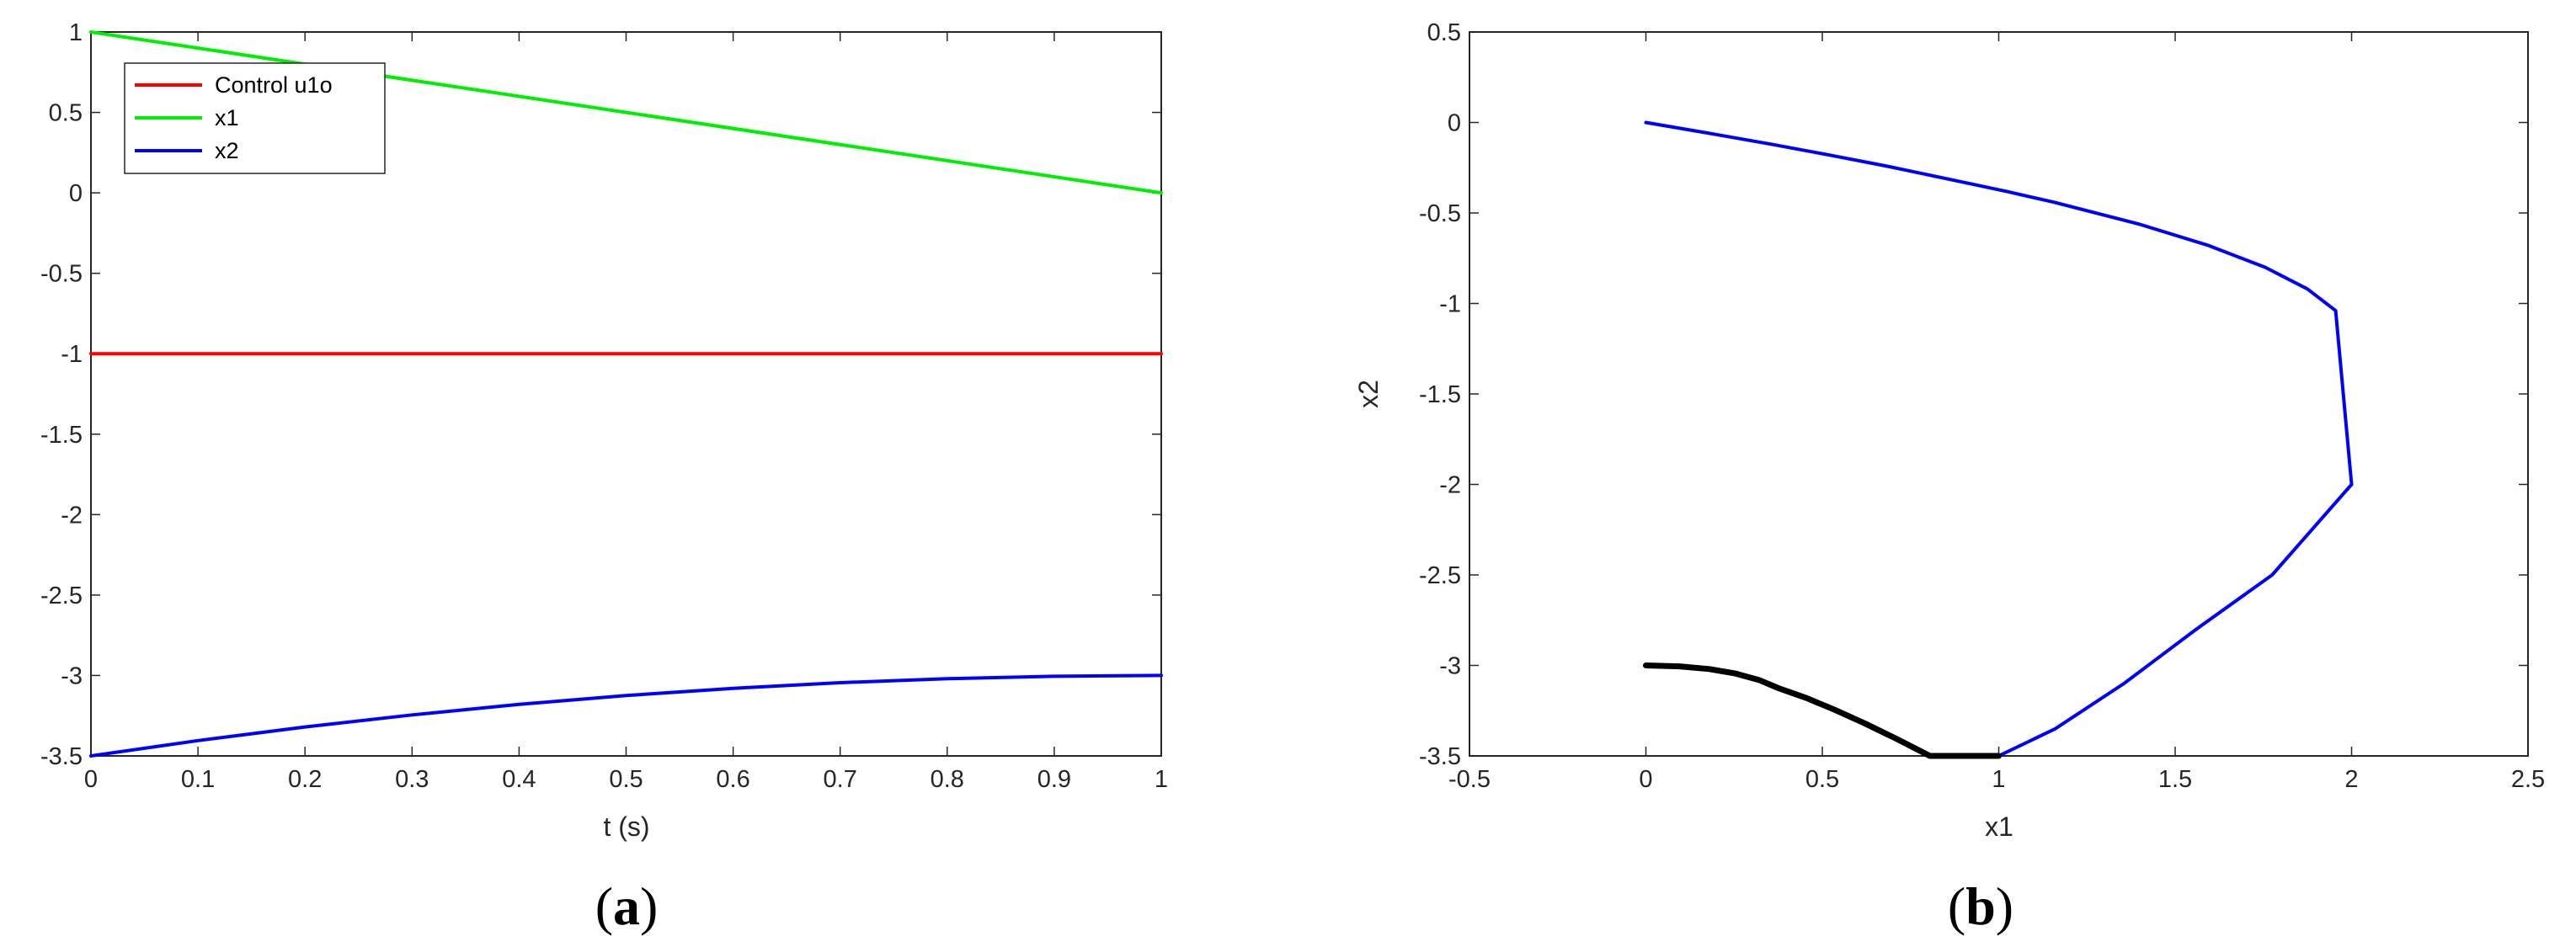 This screenshot has height=947, width=2576. What do you see at coordinates (198, 779) in the screenshot?
I see `x-tick-label: 0.1` at bounding box center [198, 779].